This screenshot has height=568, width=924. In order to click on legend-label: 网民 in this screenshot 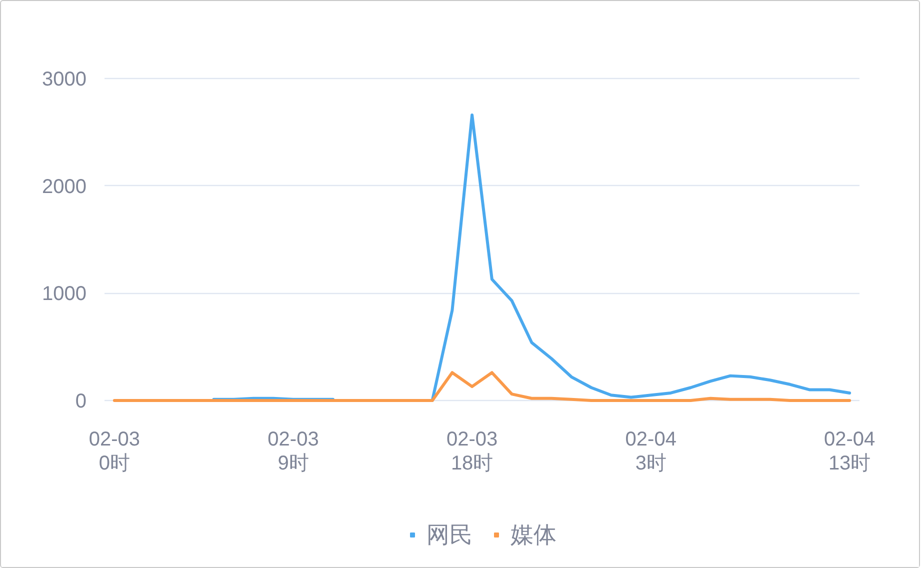, I will do `click(449, 534)`.